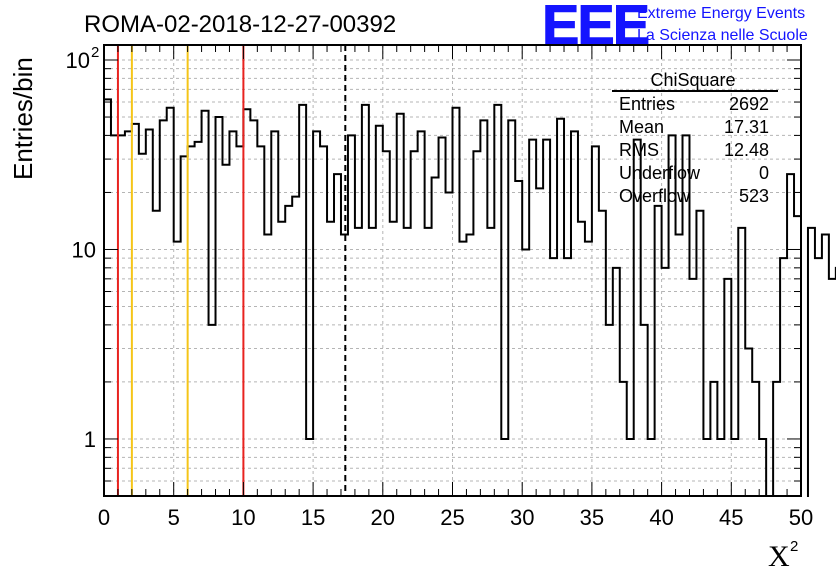 The width and height of the screenshot is (836, 572). I want to click on stats-value-mean: 17.31, so click(746, 127).